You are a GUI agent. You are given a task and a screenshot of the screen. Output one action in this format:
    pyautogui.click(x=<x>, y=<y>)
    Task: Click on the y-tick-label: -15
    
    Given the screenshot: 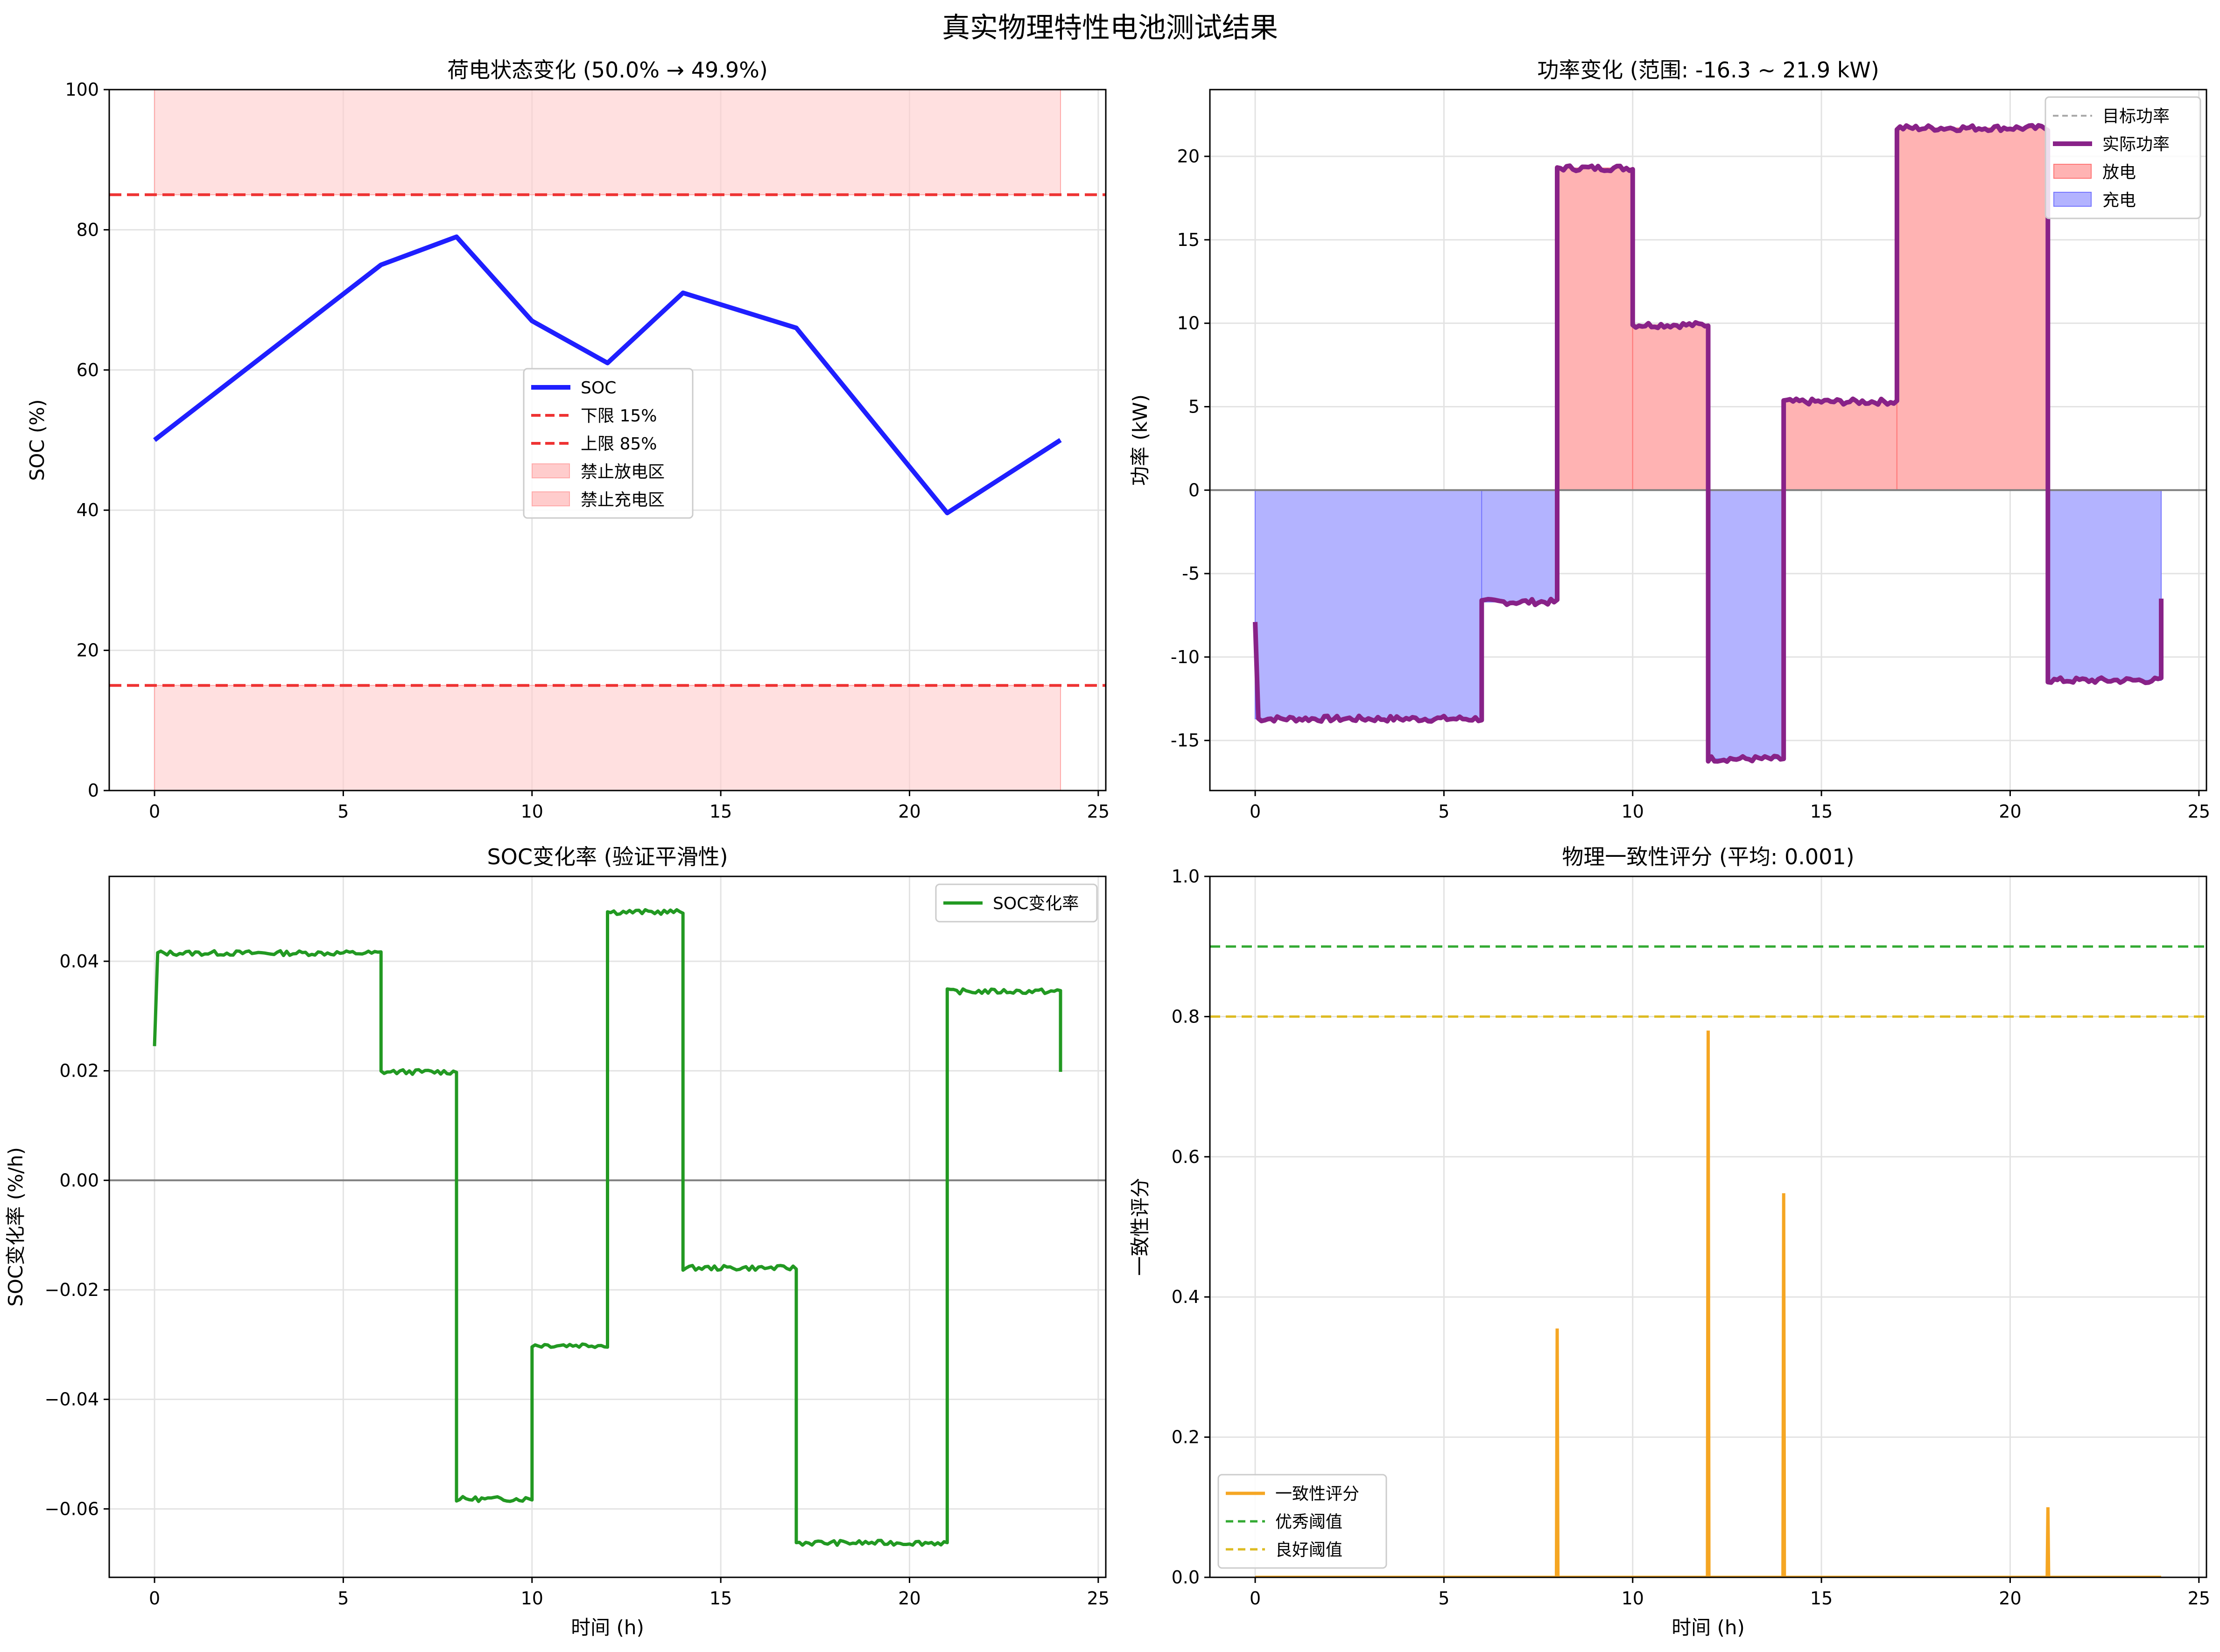 What is the action you would take?
    pyautogui.click(x=1185, y=740)
    